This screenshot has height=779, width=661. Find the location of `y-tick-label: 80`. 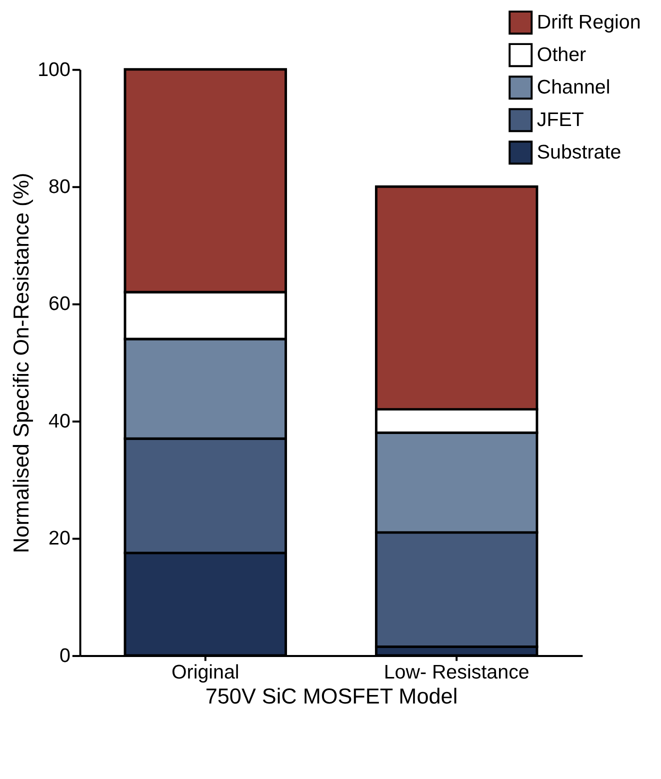

y-tick-label: 80 is located at coordinates (59, 187).